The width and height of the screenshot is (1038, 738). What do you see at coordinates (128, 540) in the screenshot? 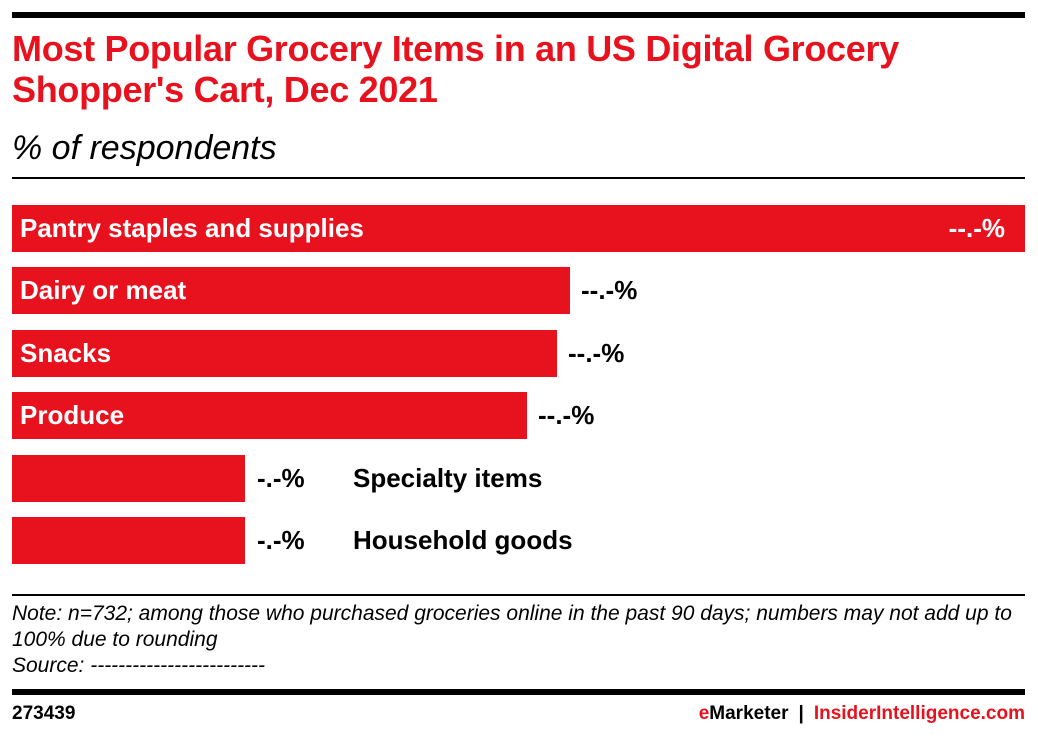
I see `bar-household-goods` at bounding box center [128, 540].